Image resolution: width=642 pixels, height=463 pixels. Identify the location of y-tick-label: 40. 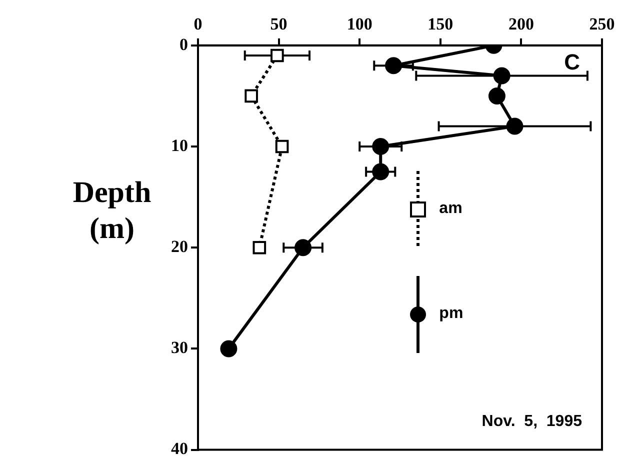
(179, 448).